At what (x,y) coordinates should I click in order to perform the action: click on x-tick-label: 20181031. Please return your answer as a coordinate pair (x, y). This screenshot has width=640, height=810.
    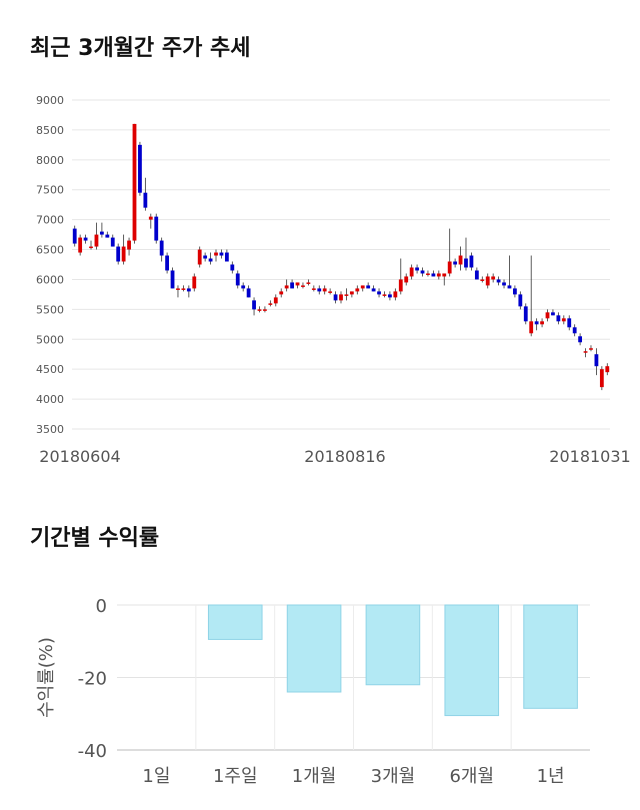
    Looking at the image, I should click on (589, 456).